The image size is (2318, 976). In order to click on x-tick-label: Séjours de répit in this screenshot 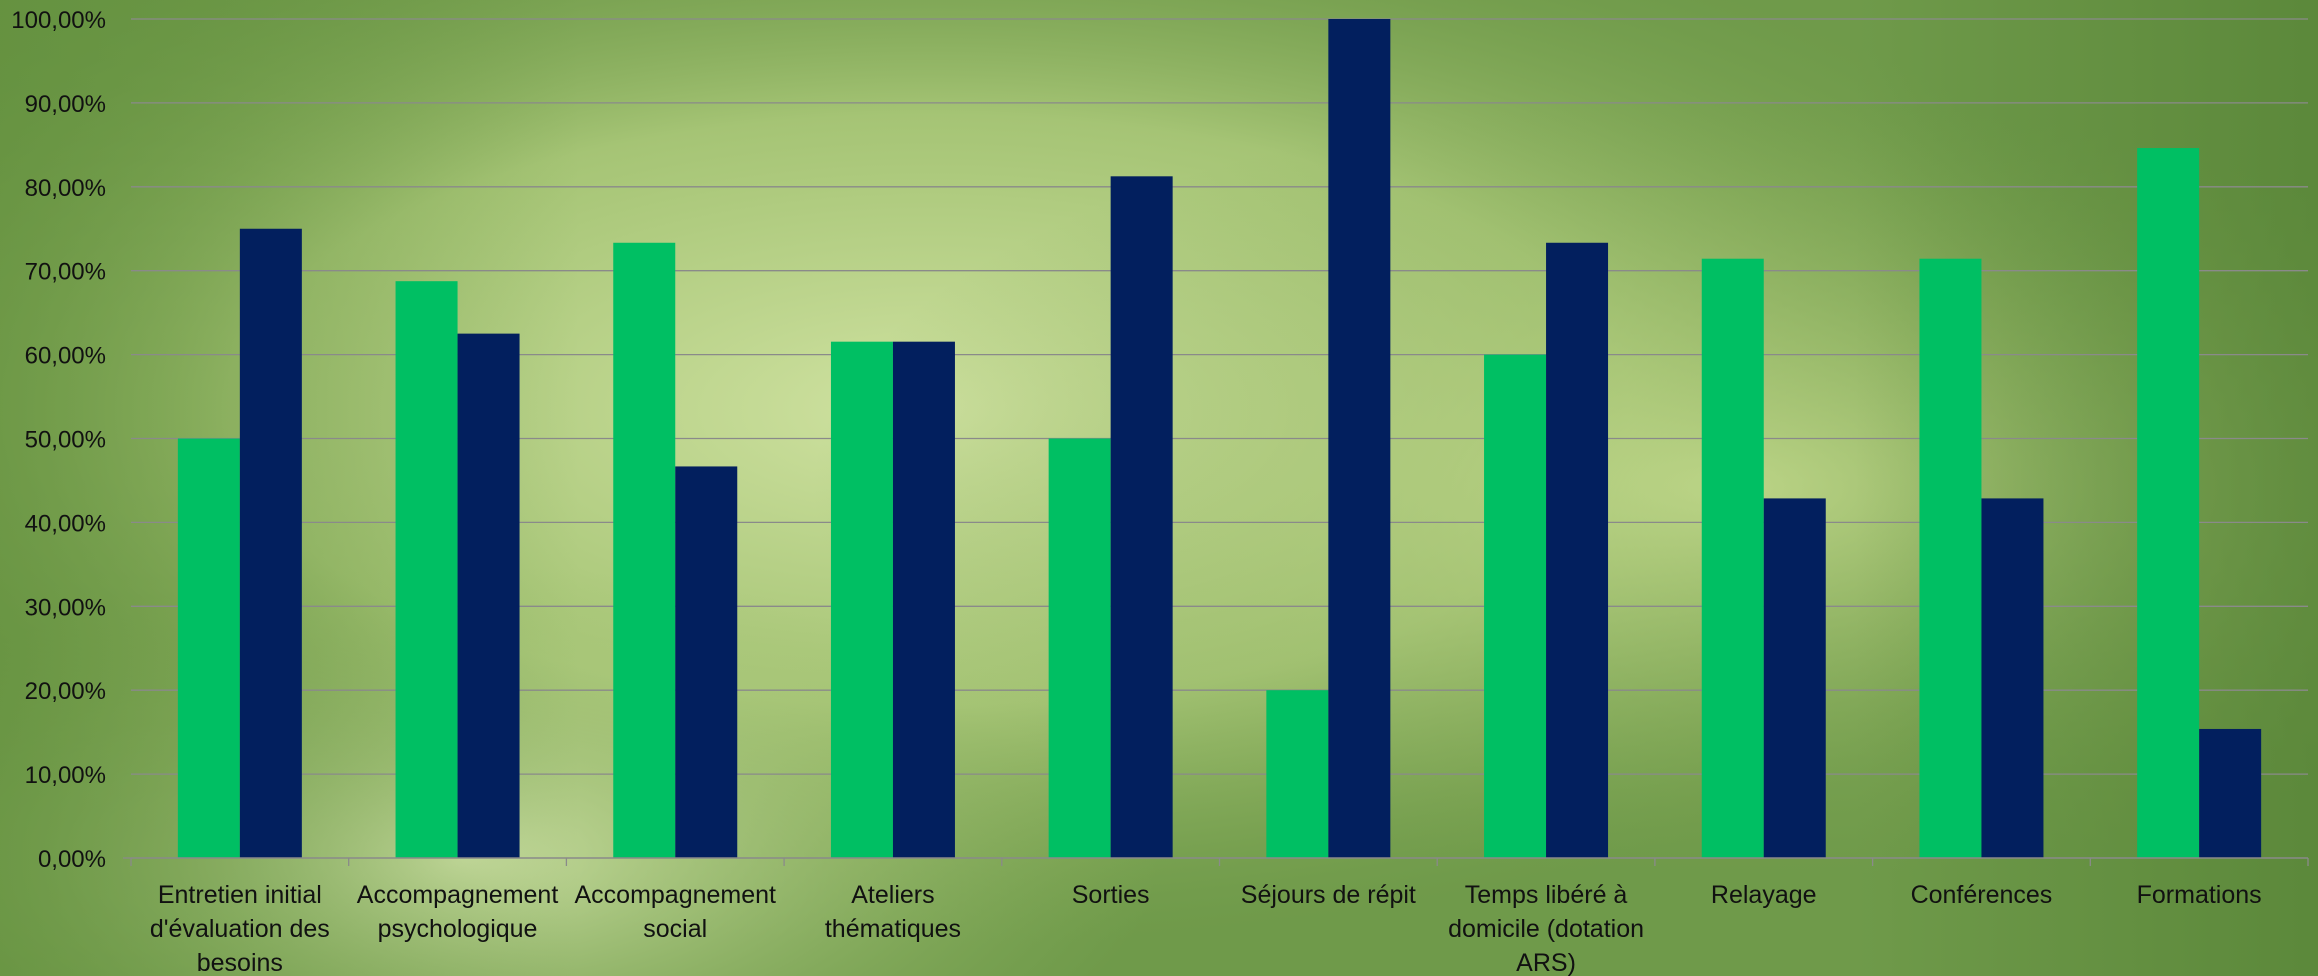, I will do `click(1328, 895)`.